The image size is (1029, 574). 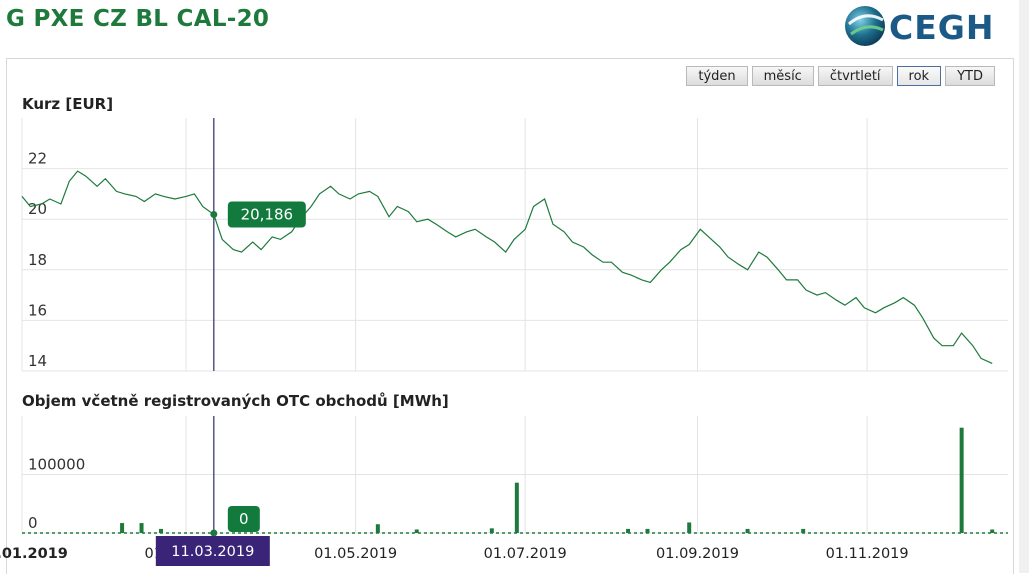 I want to click on crosshair-price-value: 20,186, so click(x=267, y=214).